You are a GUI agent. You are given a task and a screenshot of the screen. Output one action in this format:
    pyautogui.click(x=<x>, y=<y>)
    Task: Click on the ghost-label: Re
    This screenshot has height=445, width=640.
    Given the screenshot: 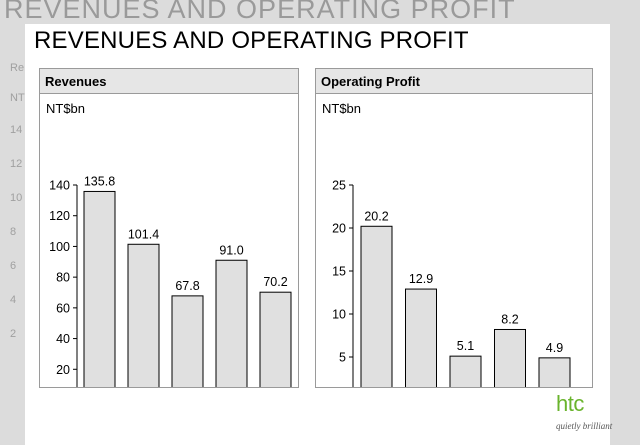 What is the action you would take?
    pyautogui.click(x=17, y=68)
    